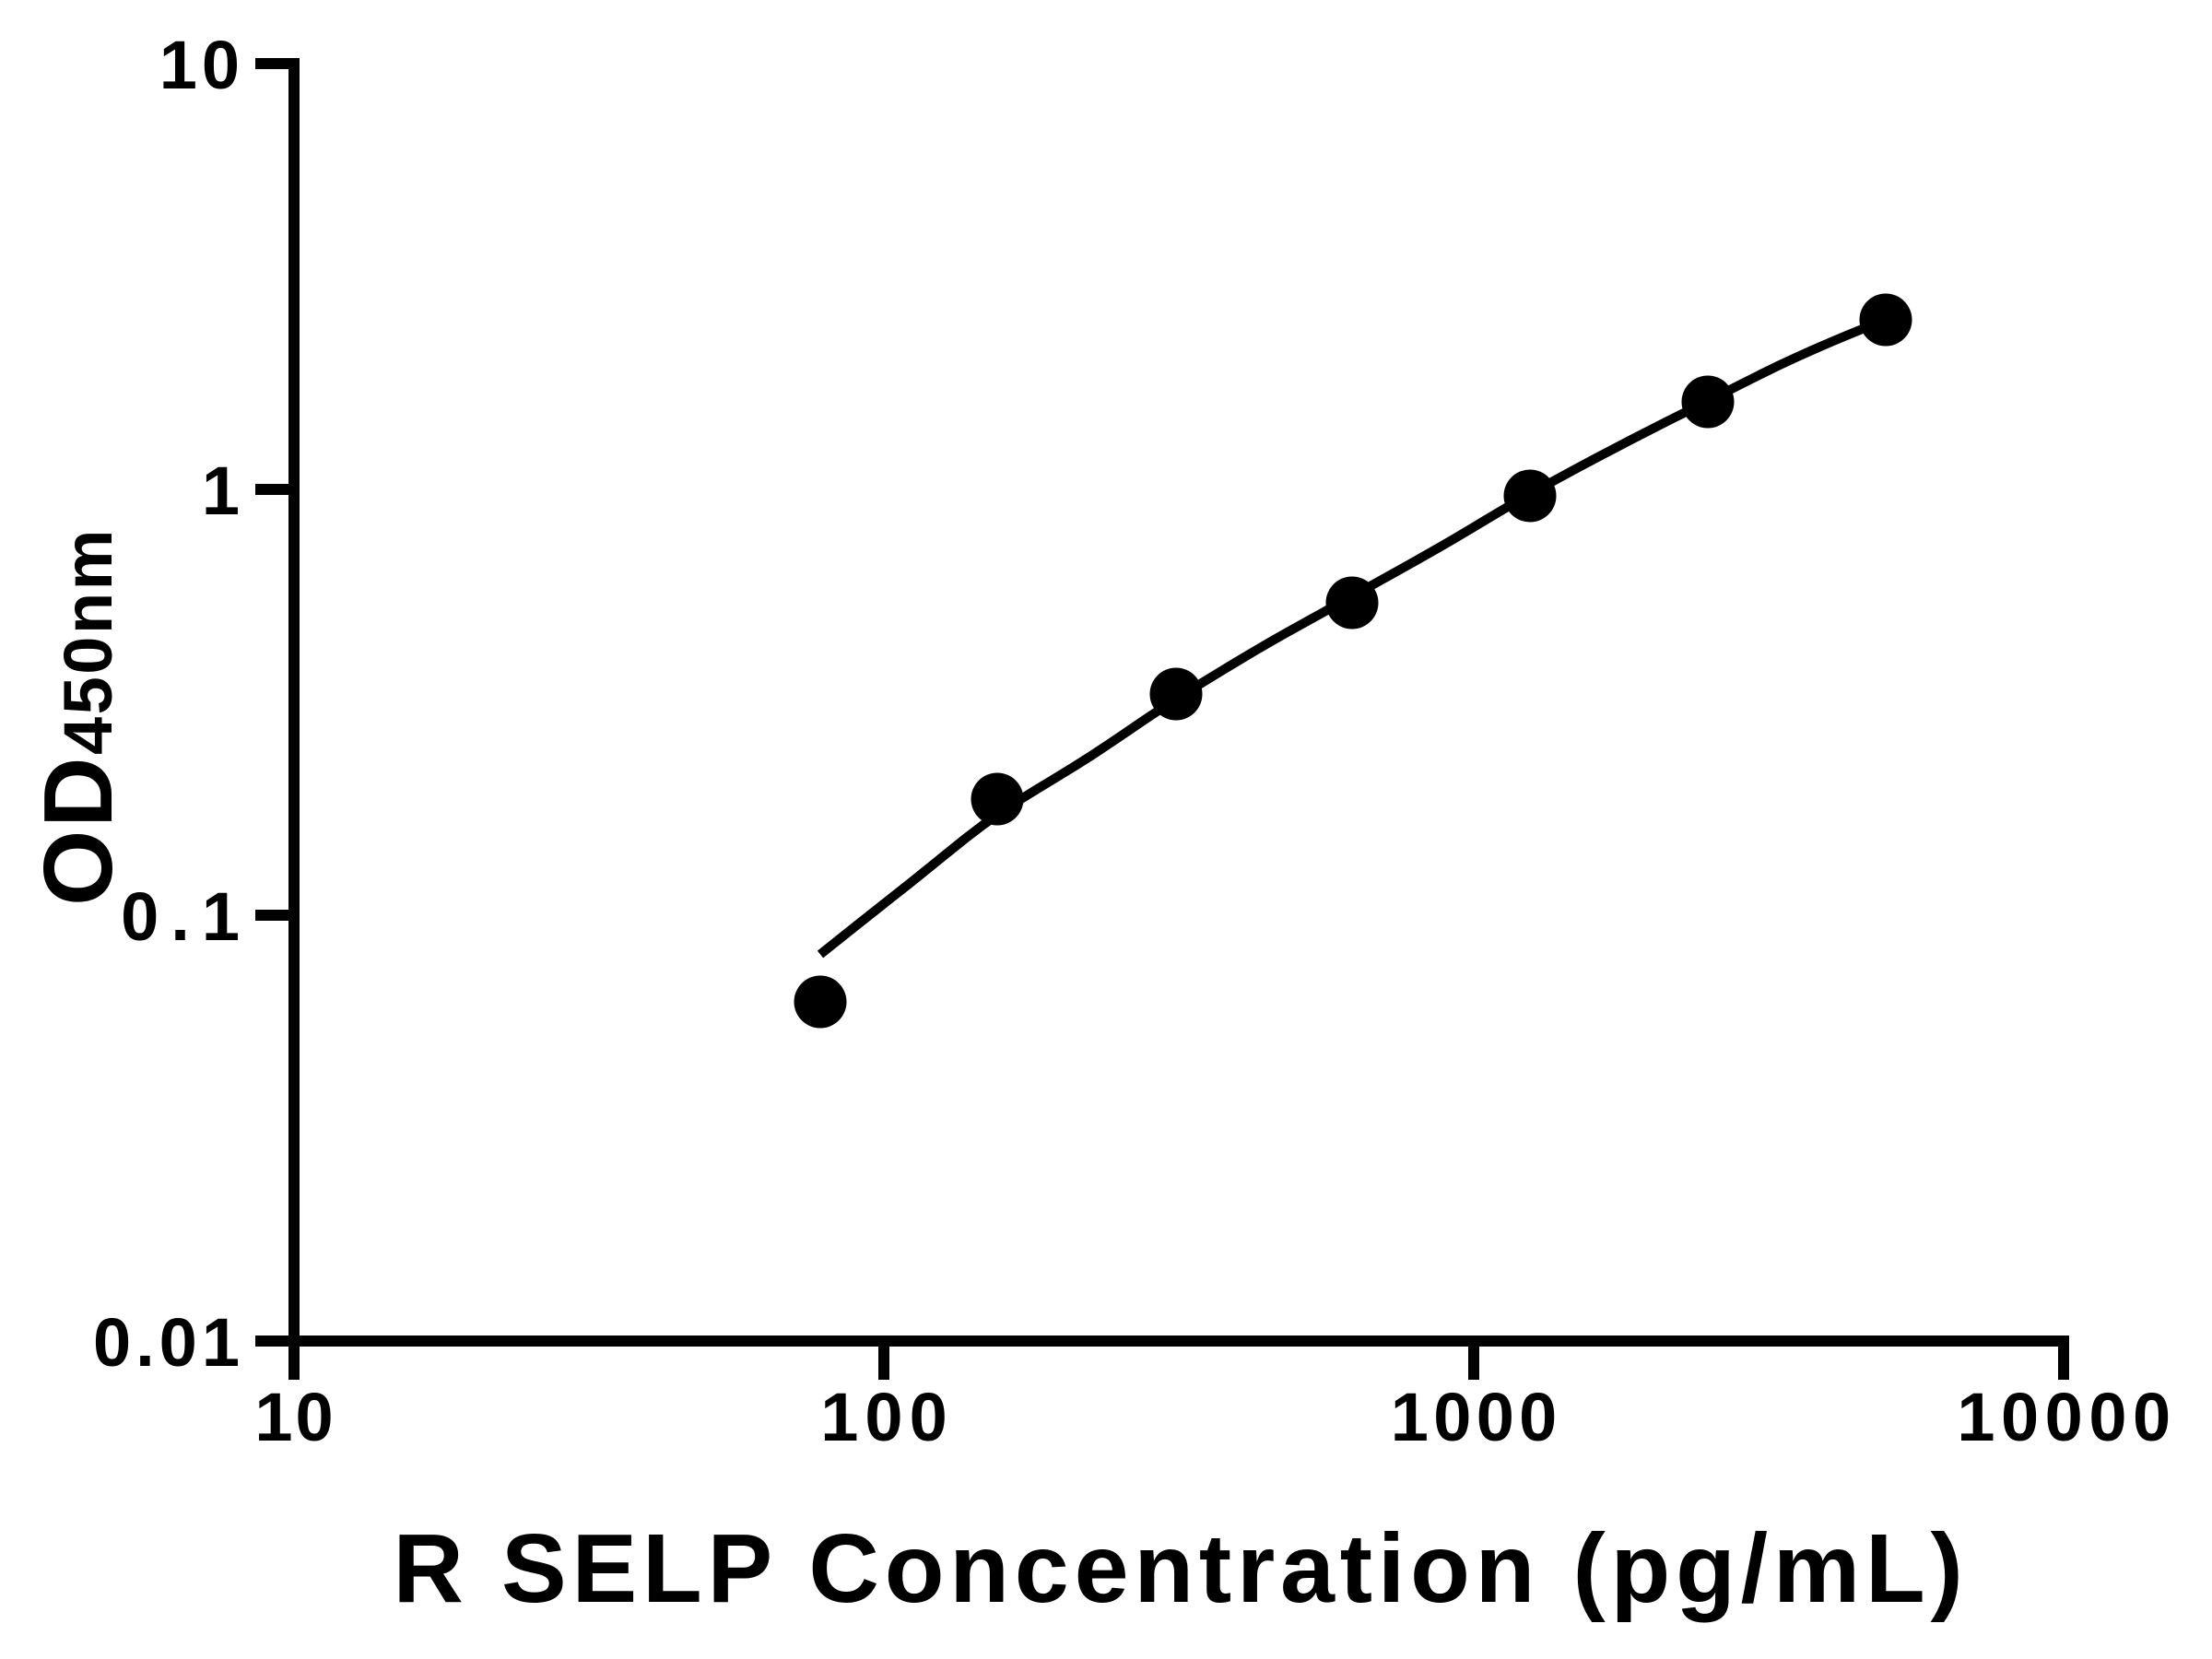 This screenshot has height=1659, width=2212. What do you see at coordinates (223, 491) in the screenshot?
I see `svg-text: 1` at bounding box center [223, 491].